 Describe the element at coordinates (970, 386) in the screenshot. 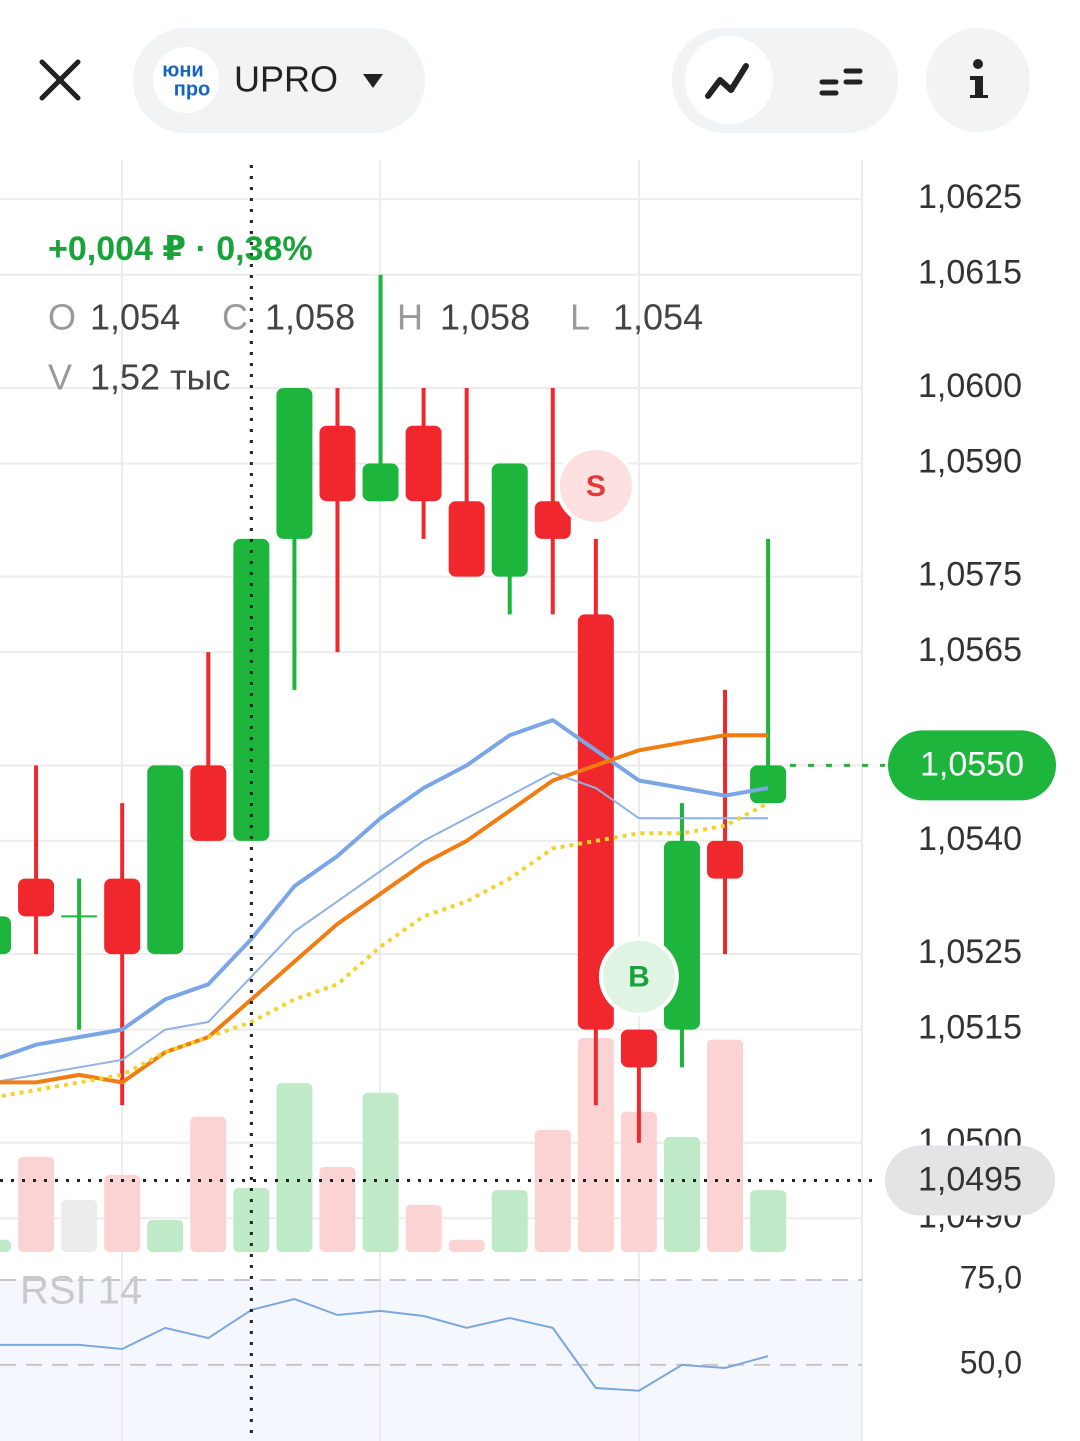

I see `y-tick-label: 1,0600` at that location.